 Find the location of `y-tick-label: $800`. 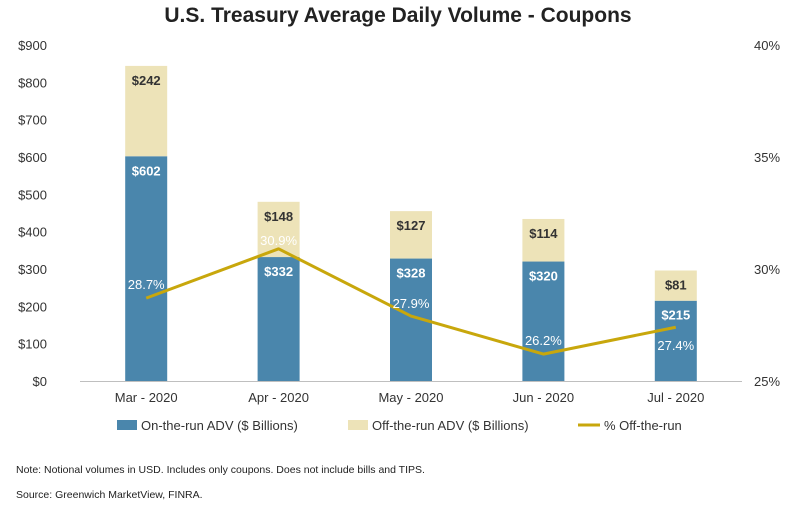

y-tick-label: $800 is located at coordinates (32, 82).